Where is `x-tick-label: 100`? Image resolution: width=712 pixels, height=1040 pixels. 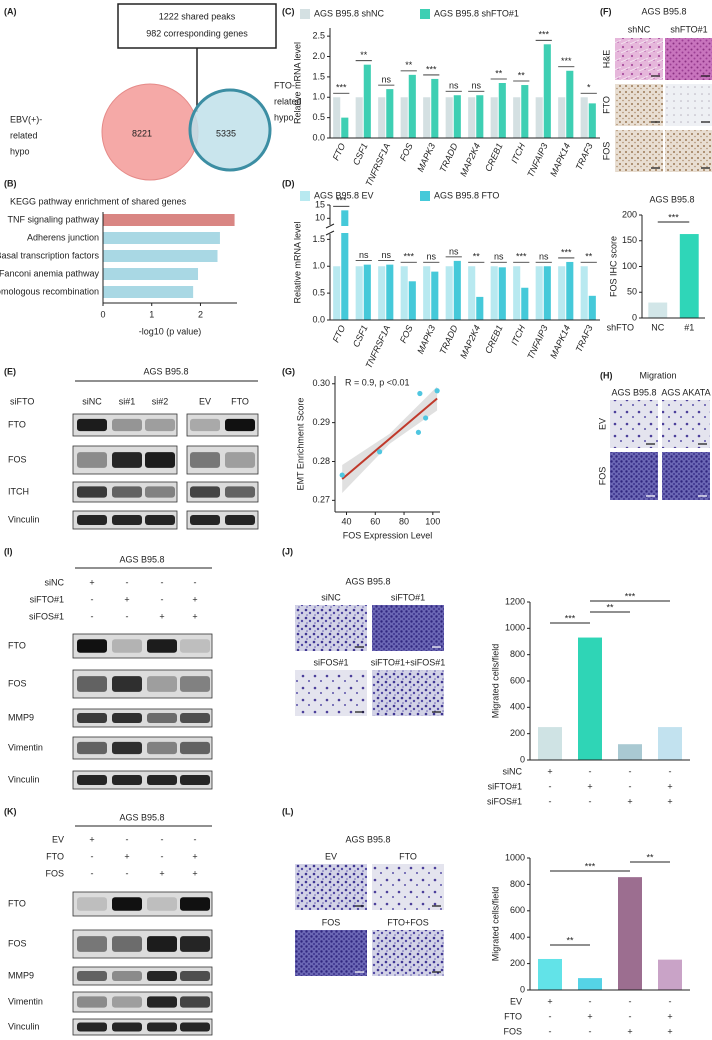
x-tick-label: 100 is located at coordinates (432, 521).